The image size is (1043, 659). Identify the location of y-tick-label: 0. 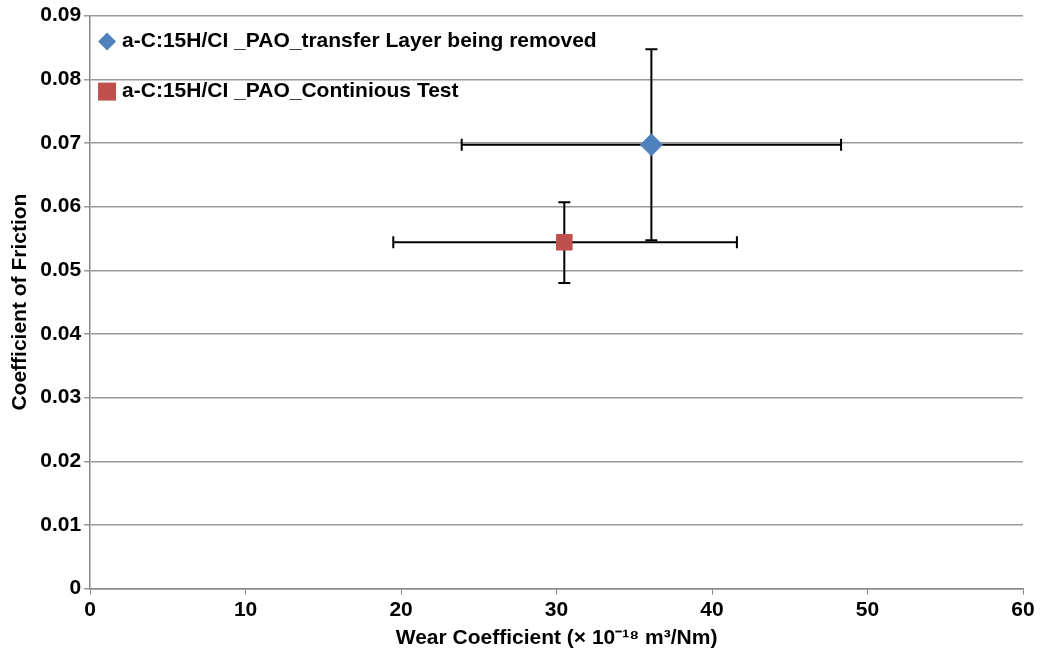
(75, 587).